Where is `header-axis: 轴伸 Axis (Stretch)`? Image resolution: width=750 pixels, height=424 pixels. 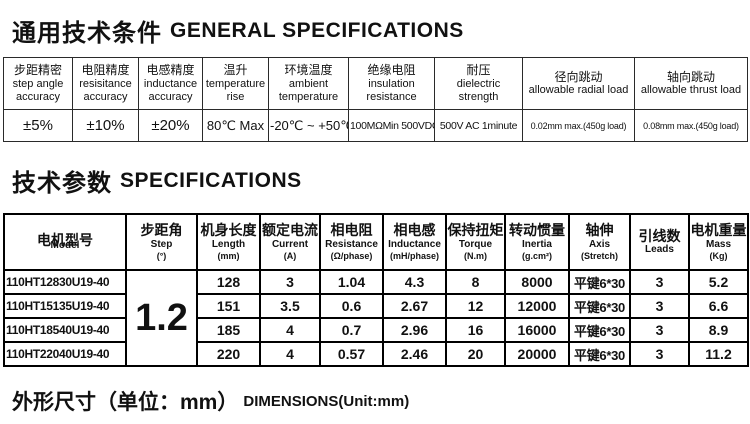 header-axis: 轴伸 Axis (Stretch) is located at coordinates (599, 242).